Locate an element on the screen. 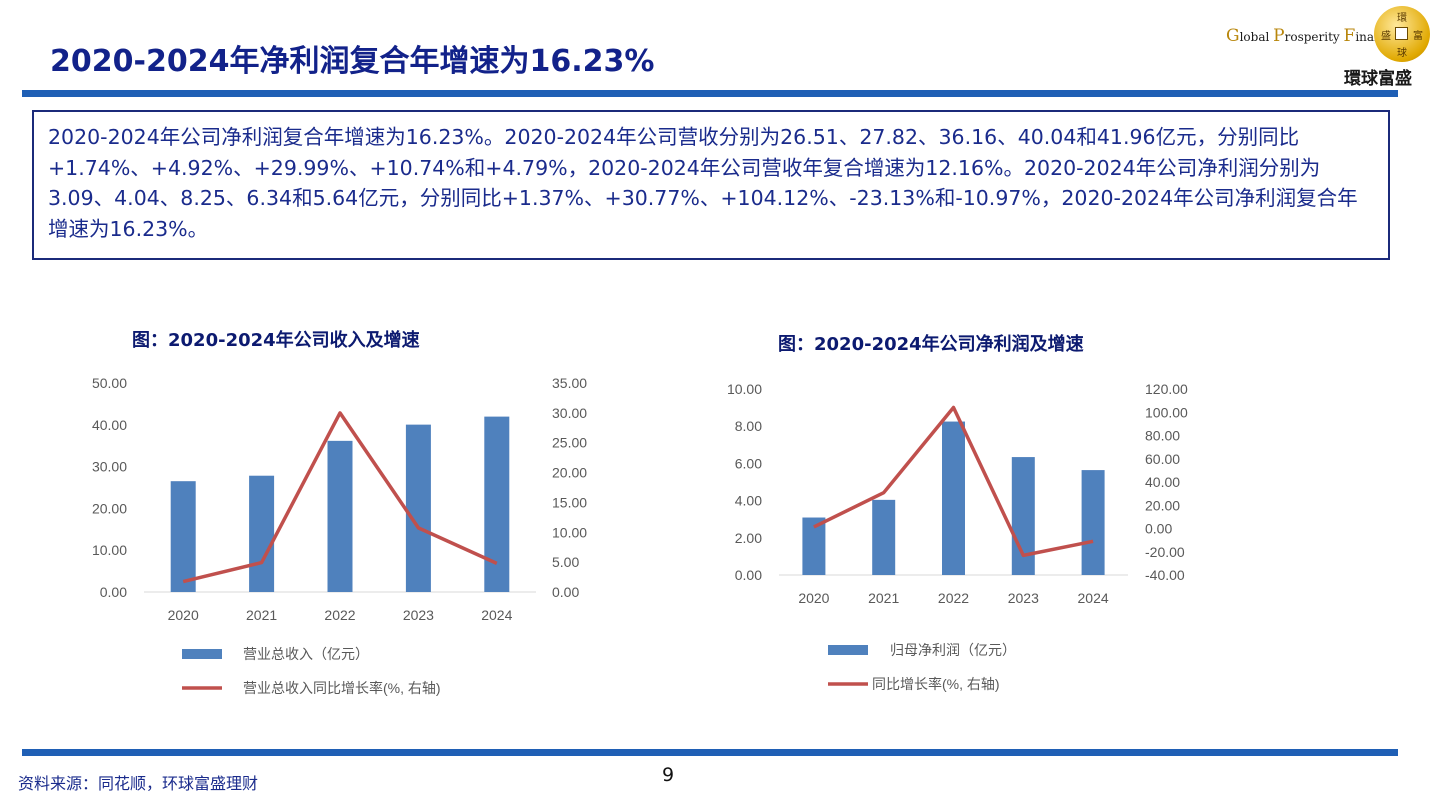 This screenshot has height=810, width=1440. left-axis-tick-label: 50.00 is located at coordinates (109, 383).